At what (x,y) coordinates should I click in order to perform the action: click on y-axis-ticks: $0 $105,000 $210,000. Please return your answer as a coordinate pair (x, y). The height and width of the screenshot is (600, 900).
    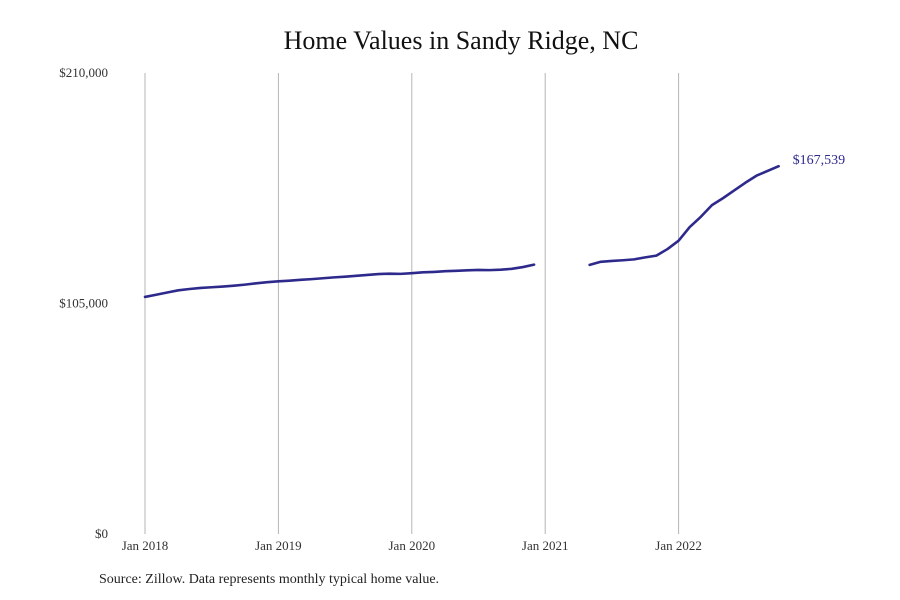
    Looking at the image, I should click on (83, 303).